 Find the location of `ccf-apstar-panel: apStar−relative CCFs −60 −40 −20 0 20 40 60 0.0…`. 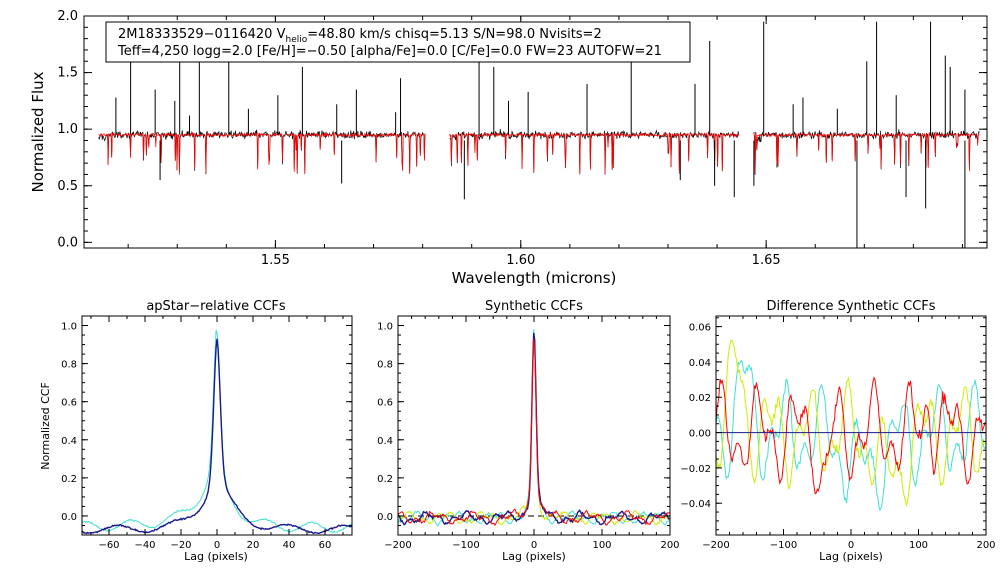

ccf-apstar-panel: apStar−relative CCFs −60 −40 −20 0 20 40 60 0.0… is located at coordinates (196, 431).